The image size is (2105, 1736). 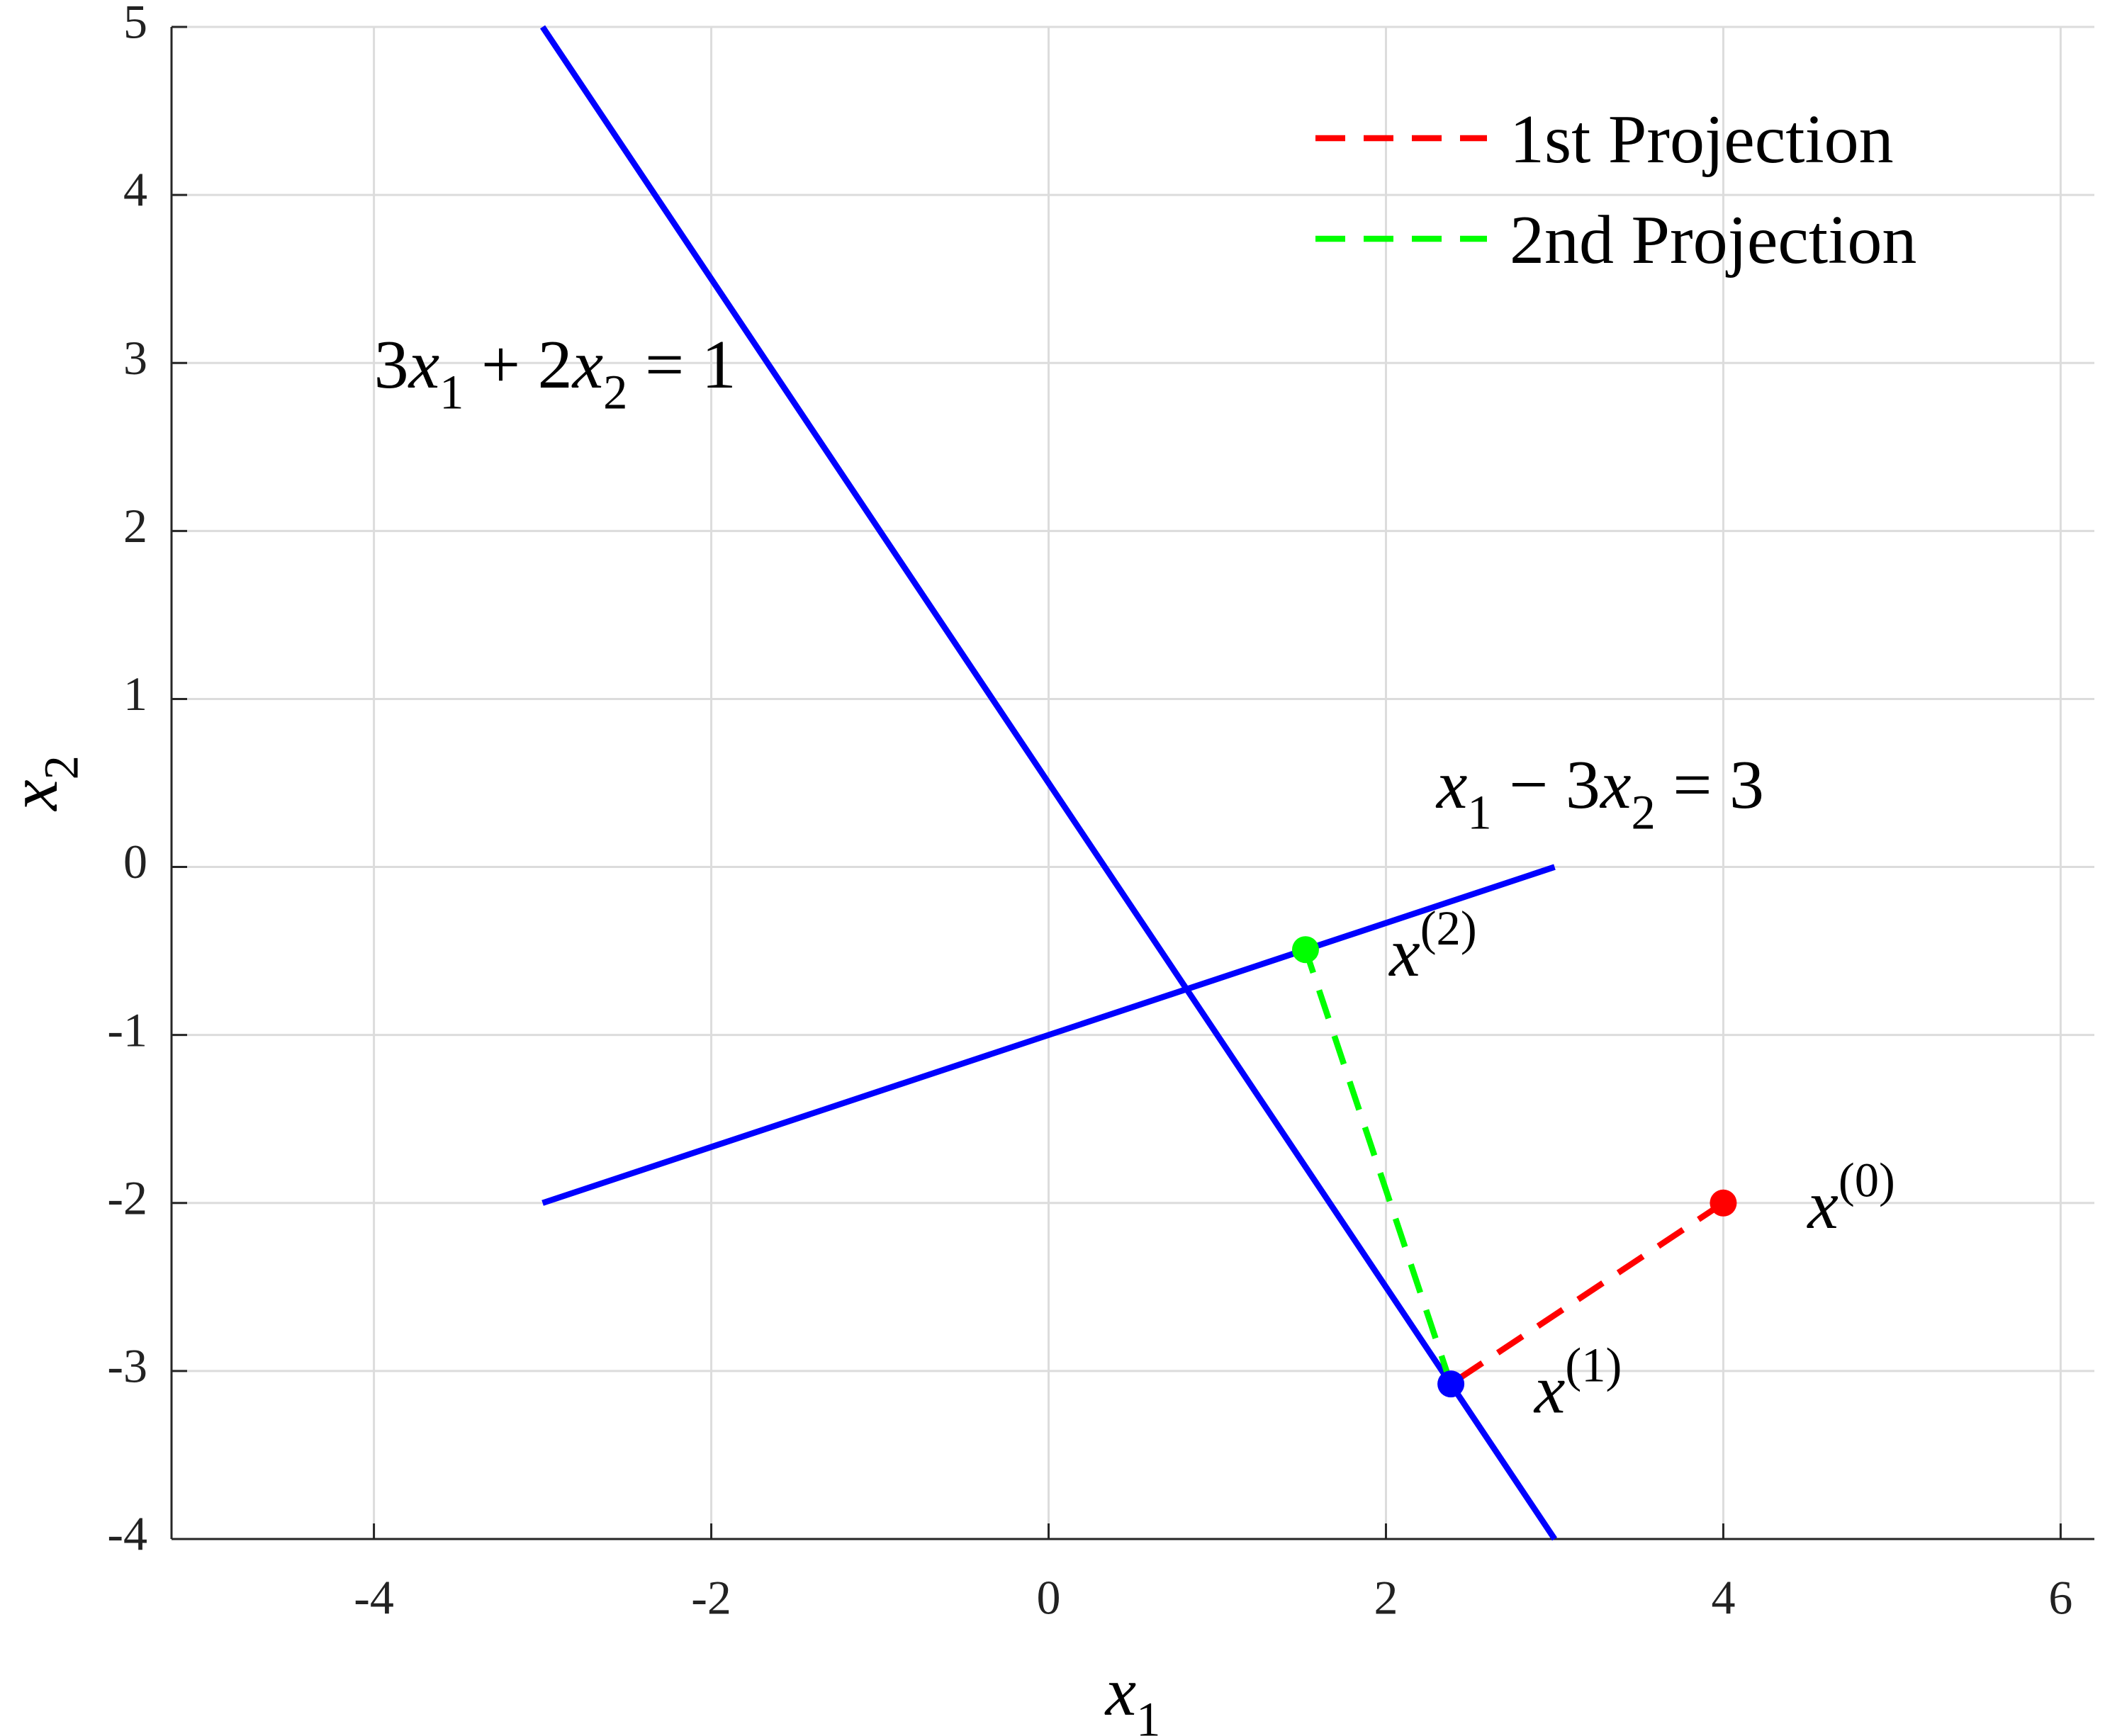 I want to click on annotation: x1 − 3x2 = 3, so click(x=1600, y=793).